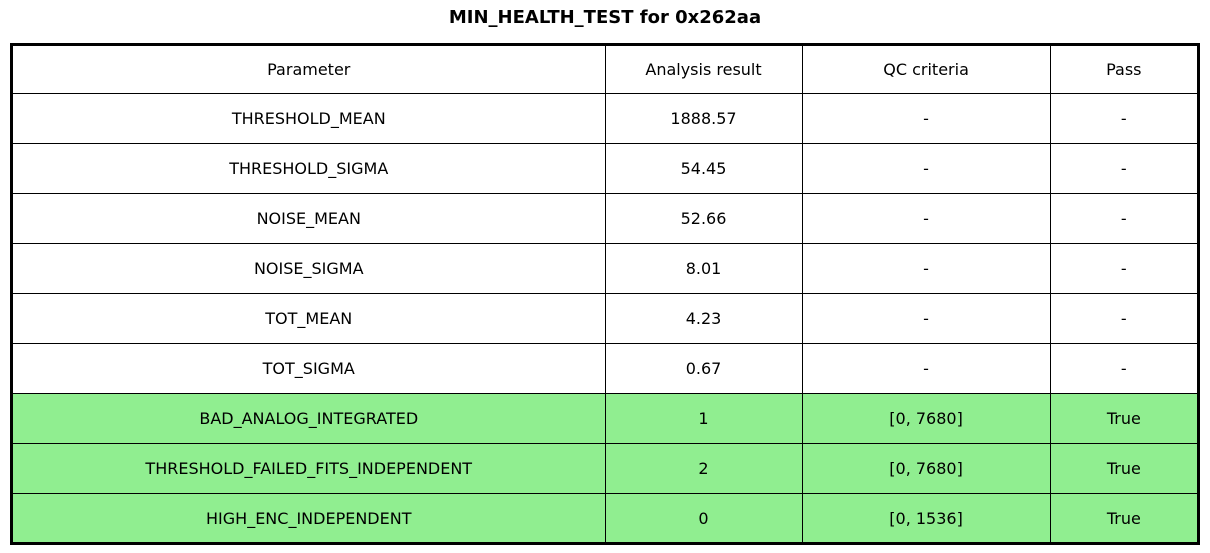 The height and width of the screenshot is (553, 1210). Describe the element at coordinates (308, 518) in the screenshot. I see `cell-parameter: HIGH_ENC_INDEPENDENT` at that location.